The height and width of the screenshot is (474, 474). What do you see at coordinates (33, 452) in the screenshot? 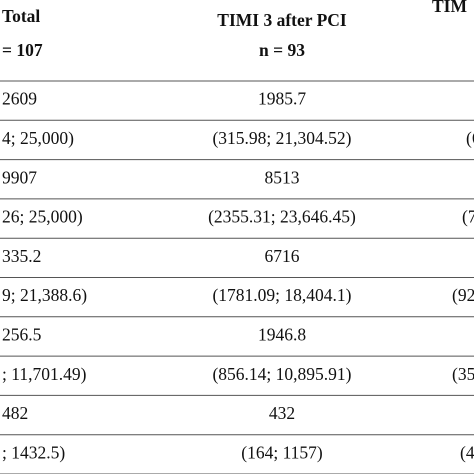
I see `cell: ; 1432.5)` at bounding box center [33, 452].